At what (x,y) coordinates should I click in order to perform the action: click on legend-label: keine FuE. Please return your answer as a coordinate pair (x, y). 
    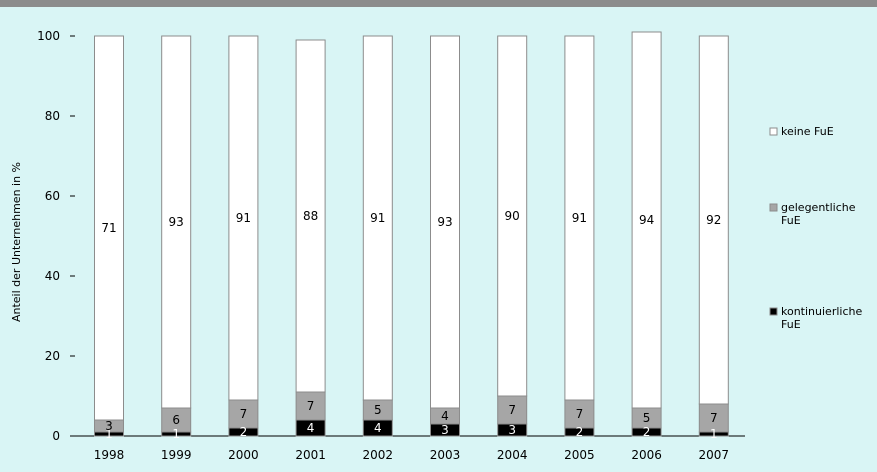
    Looking at the image, I should click on (807, 131).